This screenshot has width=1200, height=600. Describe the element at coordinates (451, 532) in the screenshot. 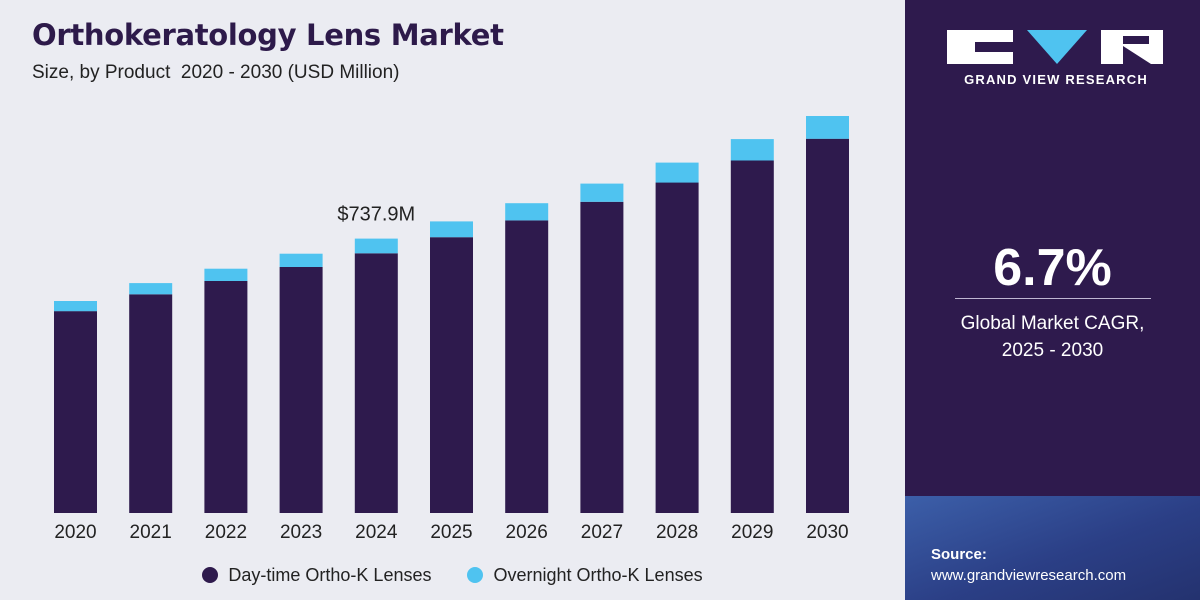

I see `x-tick-label-2025: 2025` at that location.